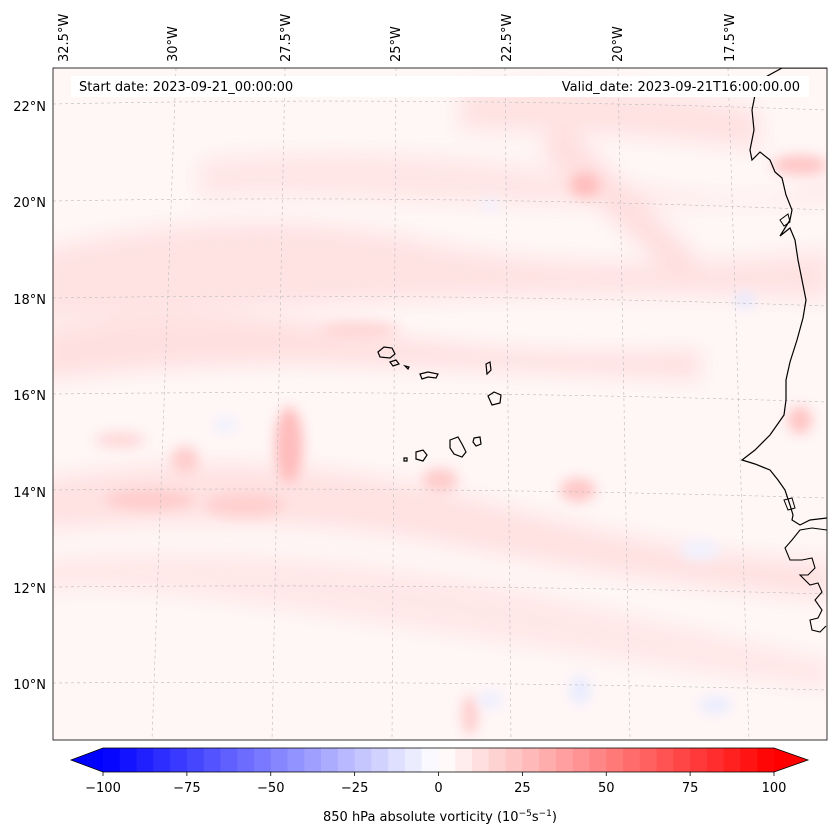  What do you see at coordinates (440, 817) in the screenshot?
I see `colorbar-label: 850 hPa absolute vorticity (10−5s−1)` at bounding box center [440, 817].